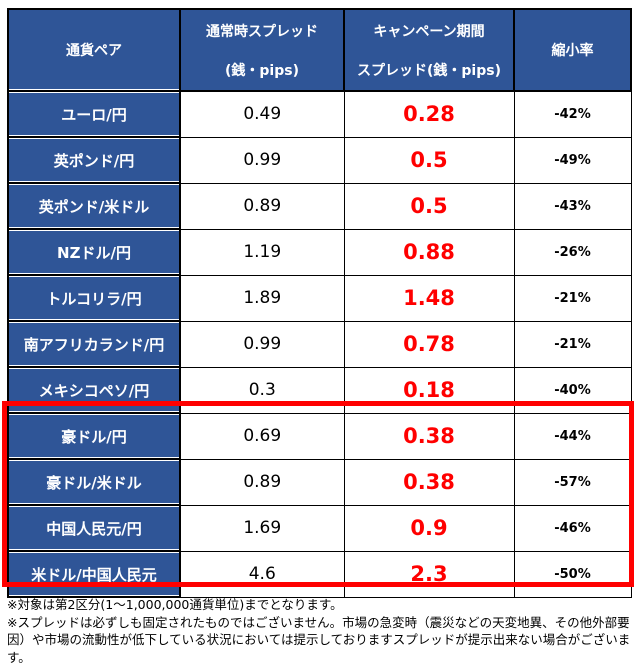 This screenshot has width=638, height=672. What do you see at coordinates (429, 50) in the screenshot?
I see `header-campaign-spread: キャンペーン期間 スプレッド(銭・pips)` at bounding box center [429, 50].